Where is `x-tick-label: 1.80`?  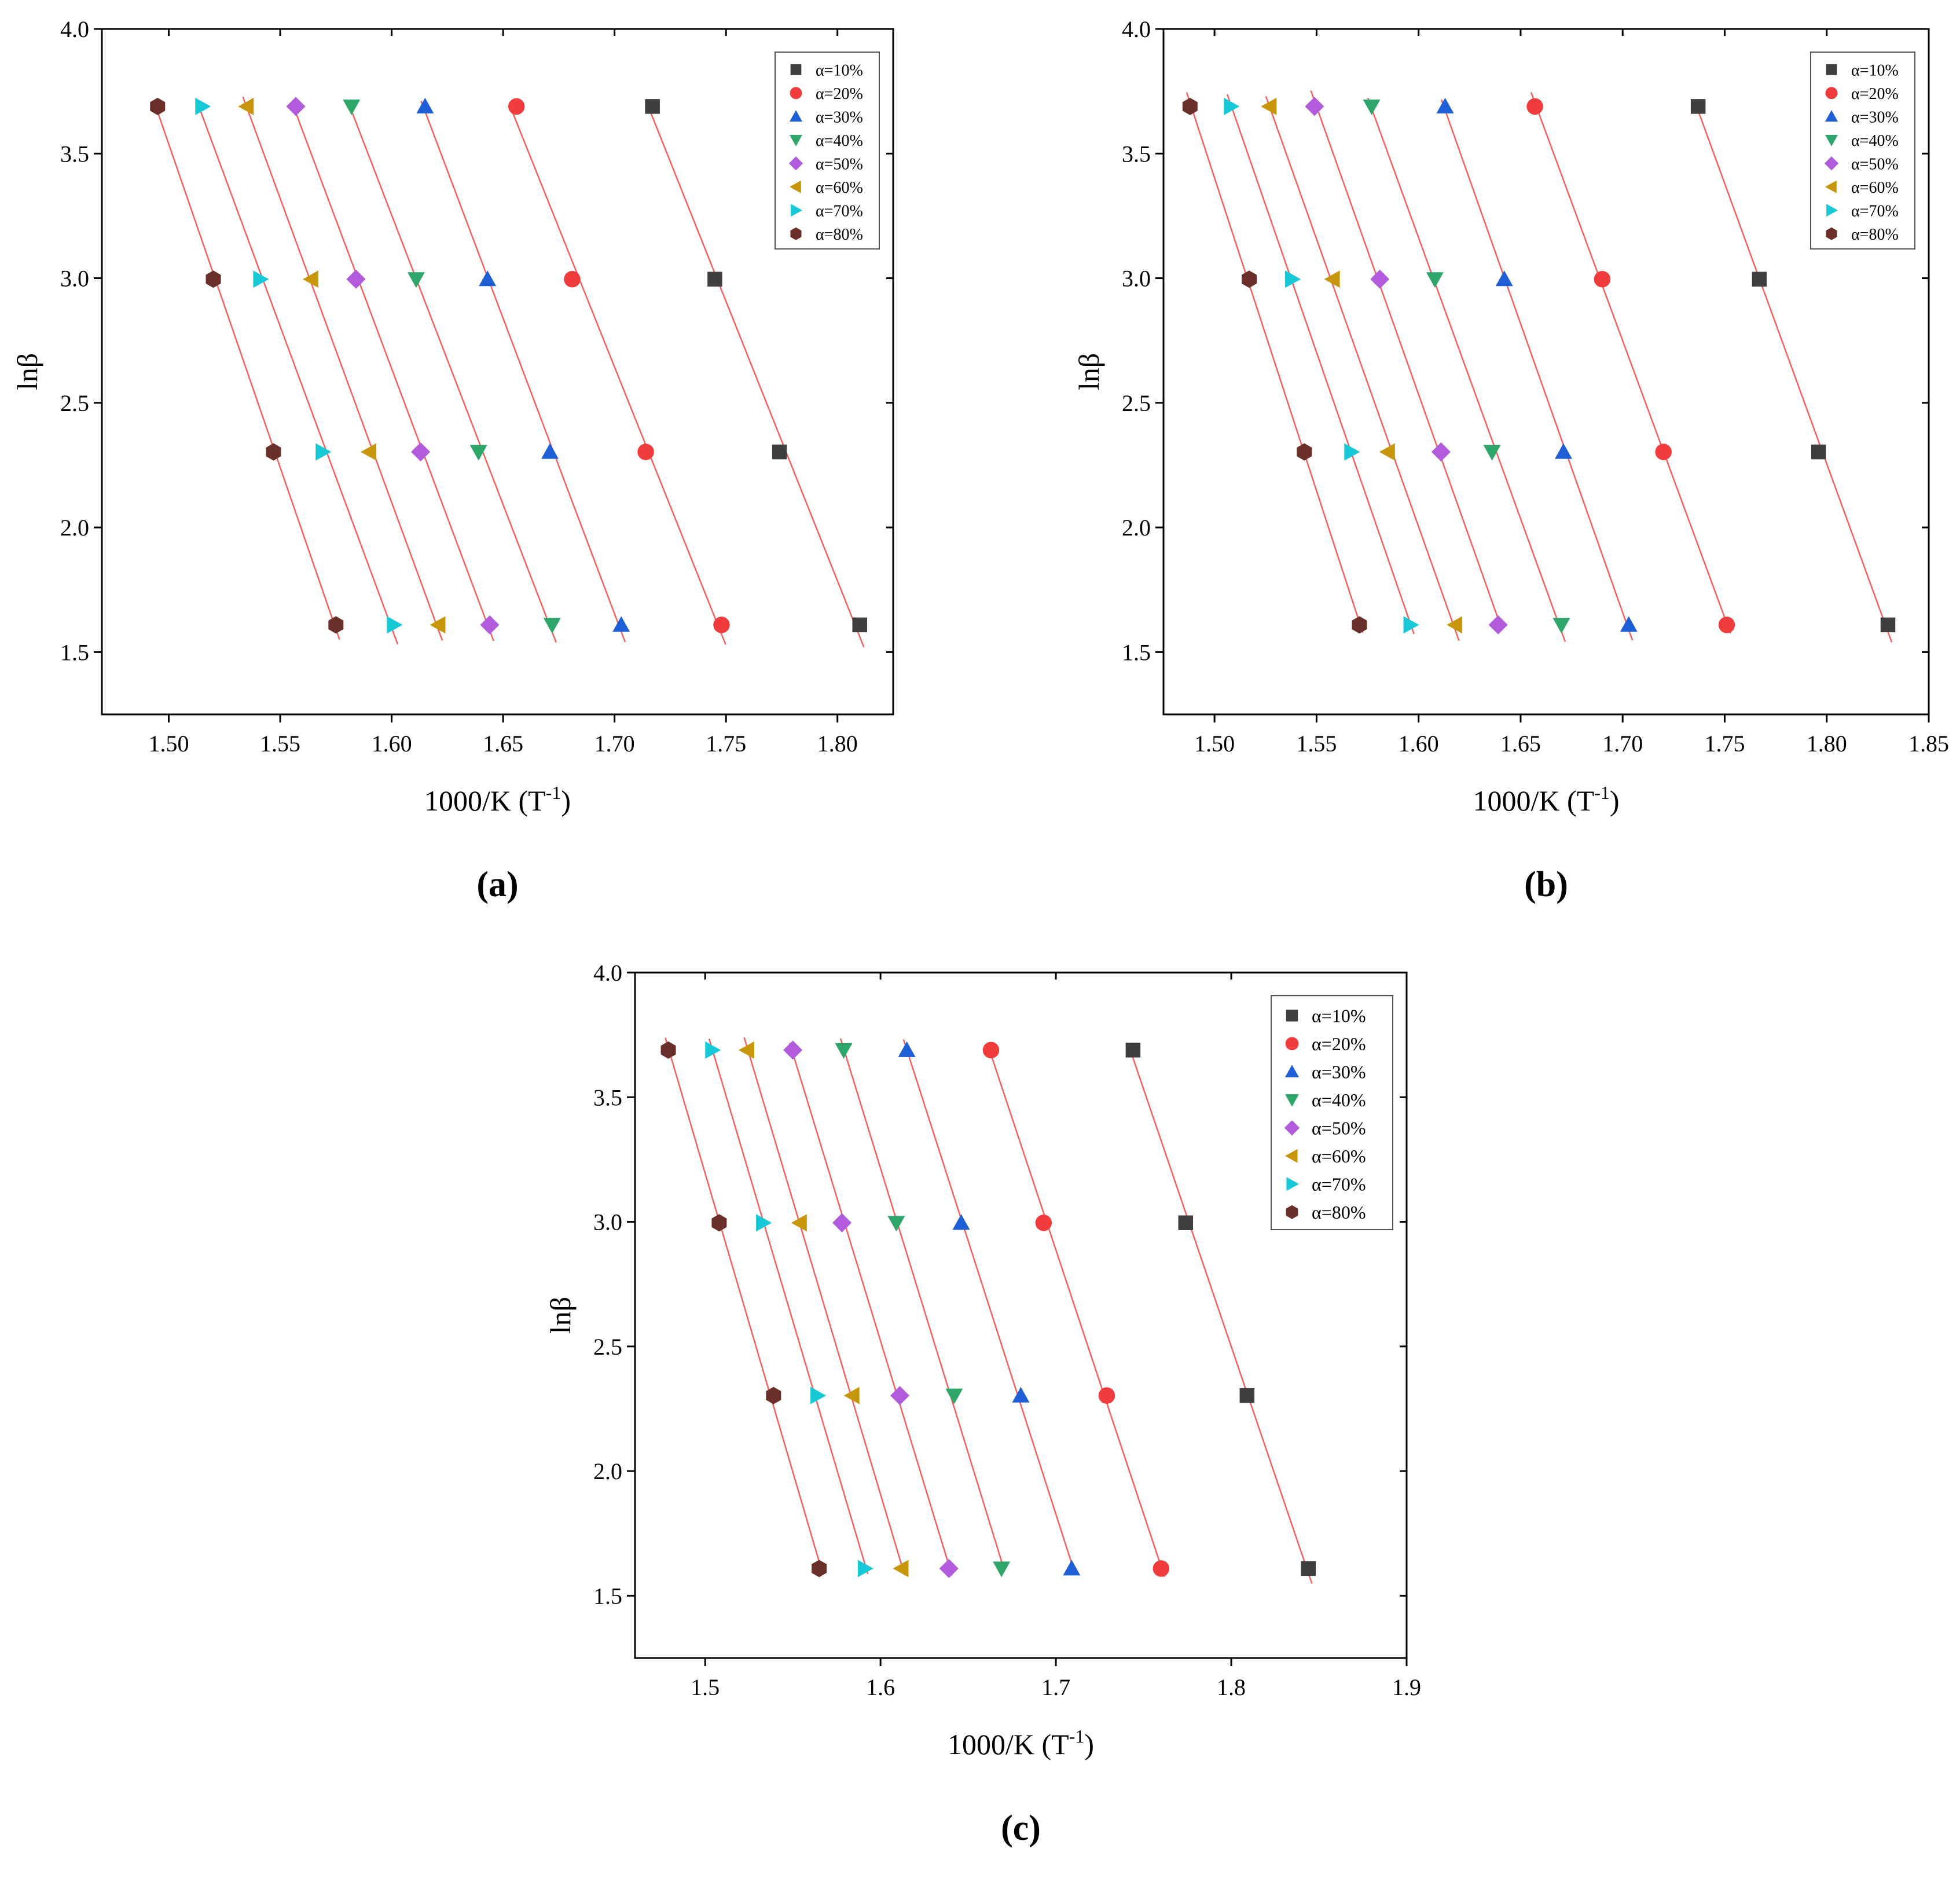
x-tick-label: 1.80 is located at coordinates (1827, 744).